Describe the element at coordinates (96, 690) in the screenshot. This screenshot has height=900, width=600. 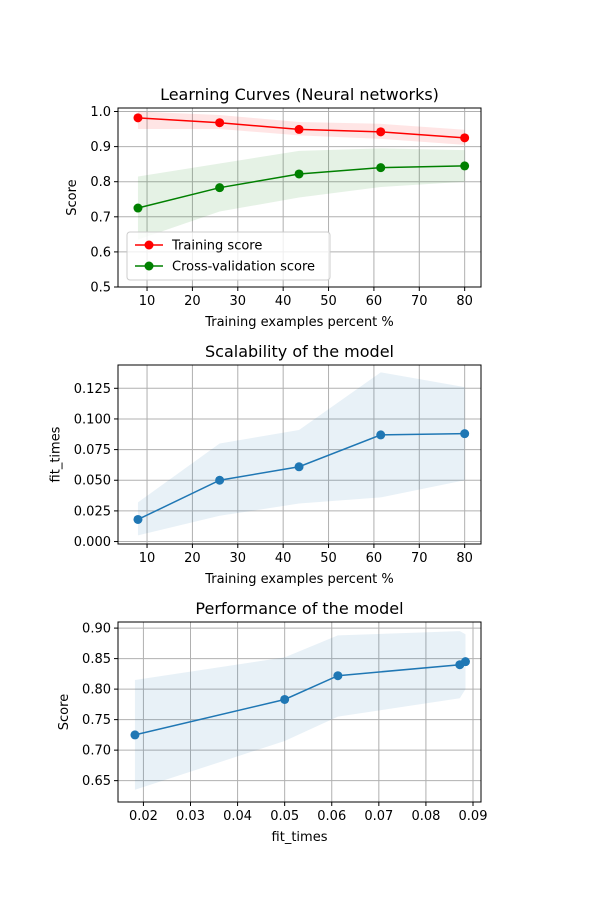
I see `chart-3-ytick-label-3: 0.80` at that location.